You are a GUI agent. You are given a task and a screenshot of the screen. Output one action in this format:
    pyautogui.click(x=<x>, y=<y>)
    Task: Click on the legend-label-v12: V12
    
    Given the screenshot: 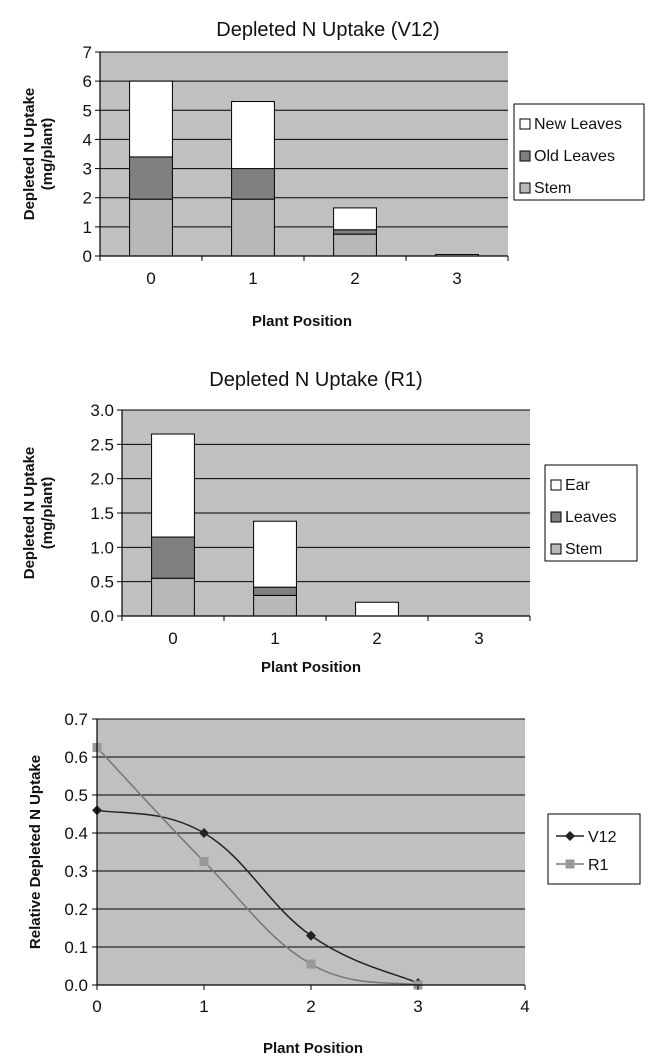 What is the action you would take?
    pyautogui.click(x=602, y=837)
    